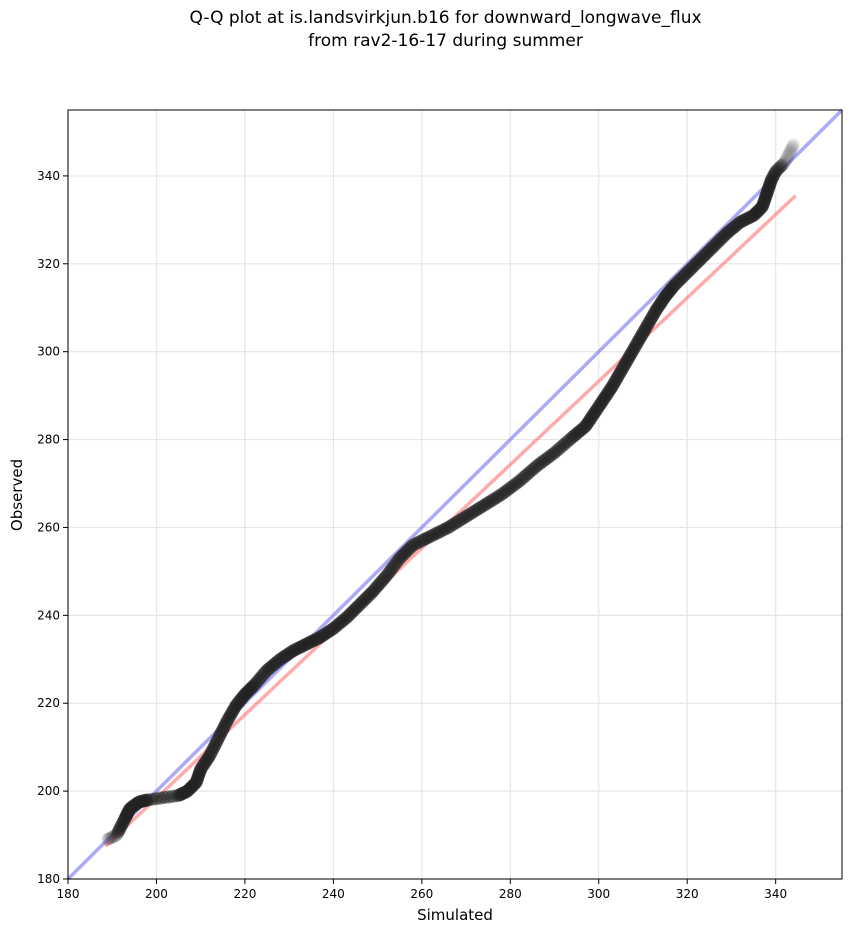  I want to click on x-tick-label: 240, so click(333, 894).